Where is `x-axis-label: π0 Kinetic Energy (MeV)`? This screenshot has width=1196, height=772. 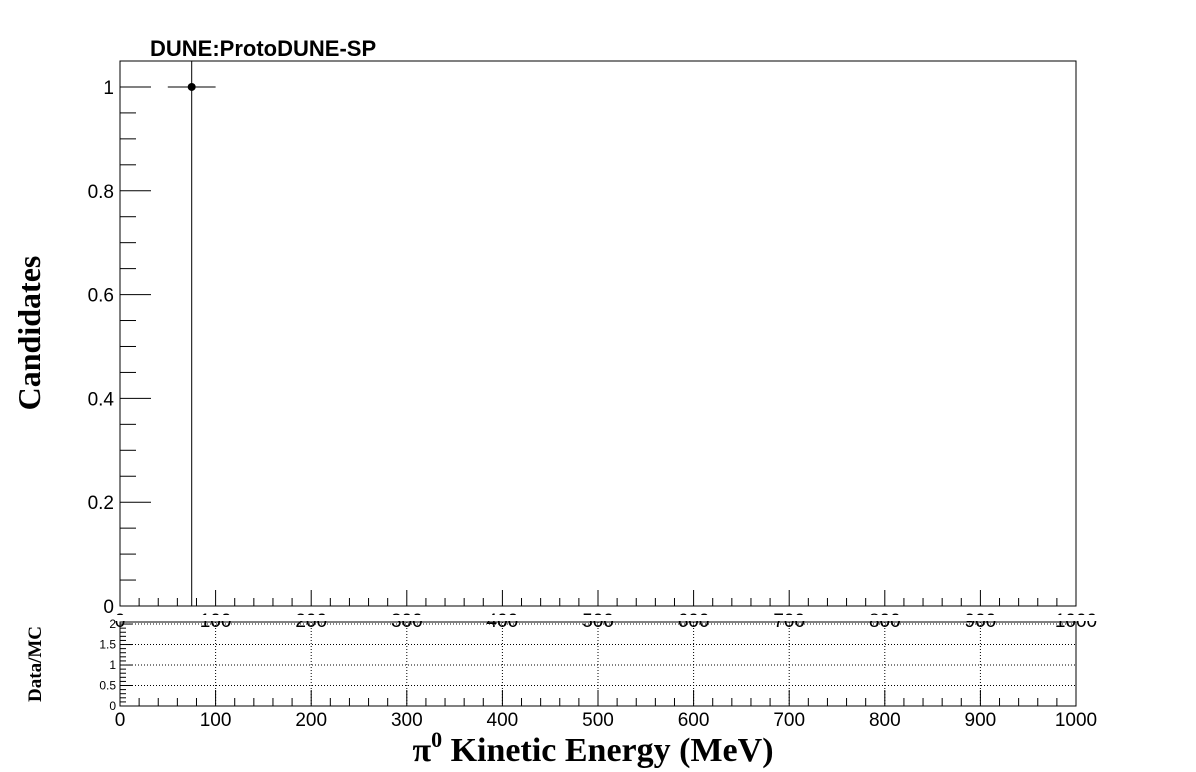
x-axis-label: π0 Kinetic Energy (MeV) is located at coordinates (592, 748).